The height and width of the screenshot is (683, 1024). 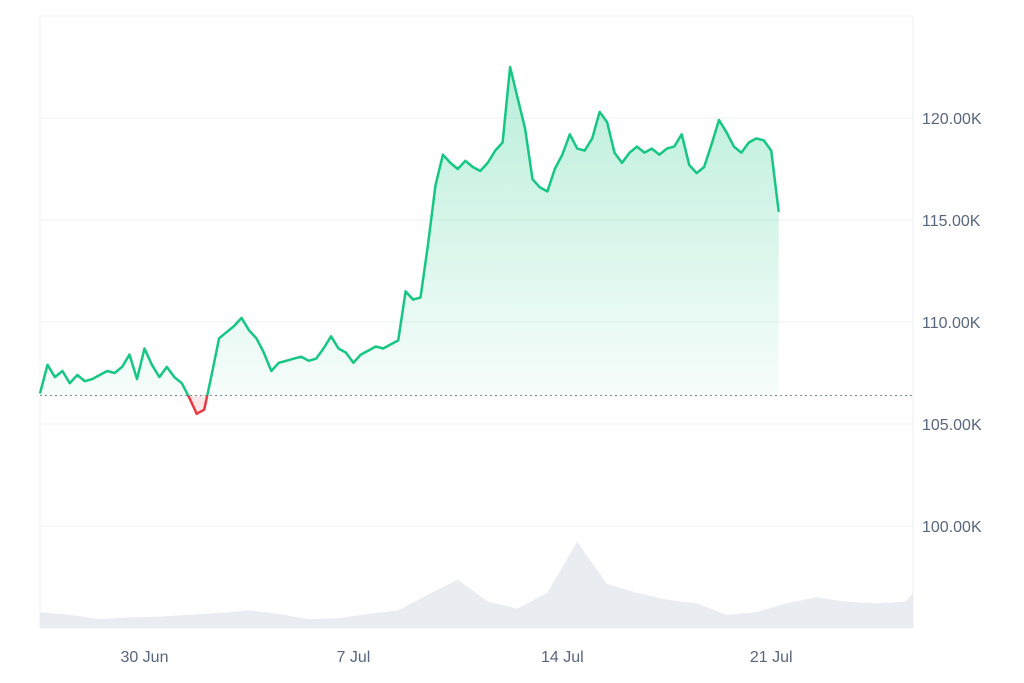 I want to click on x-tick-label: 21 Jul, so click(x=771, y=657).